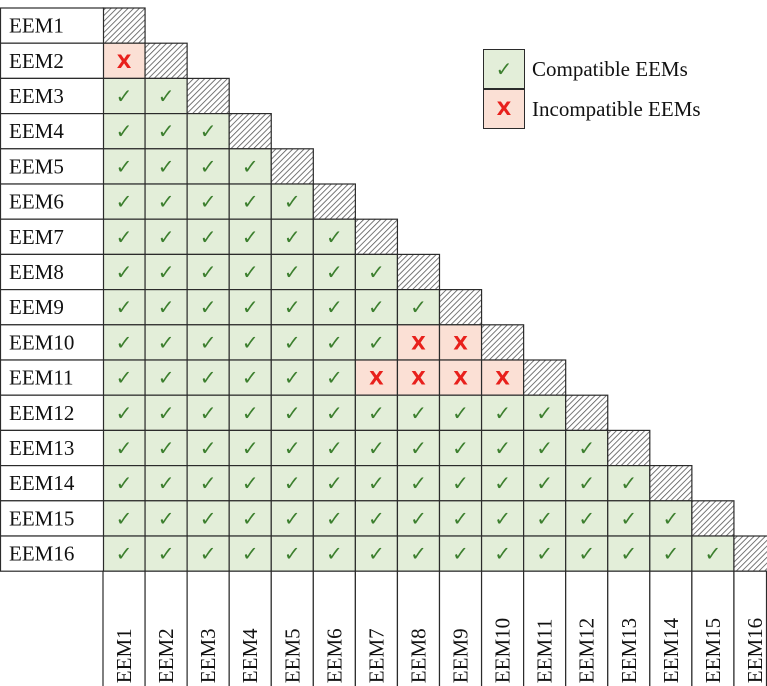 Image resolution: width=767 pixels, height=686 pixels. I want to click on column-label: EEM8, so click(418, 655).